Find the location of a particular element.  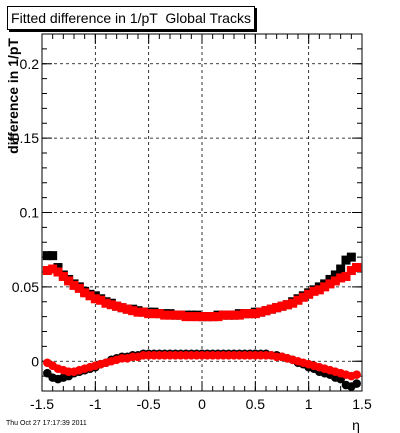

x-tick-label: -1.5 is located at coordinates (42, 404).